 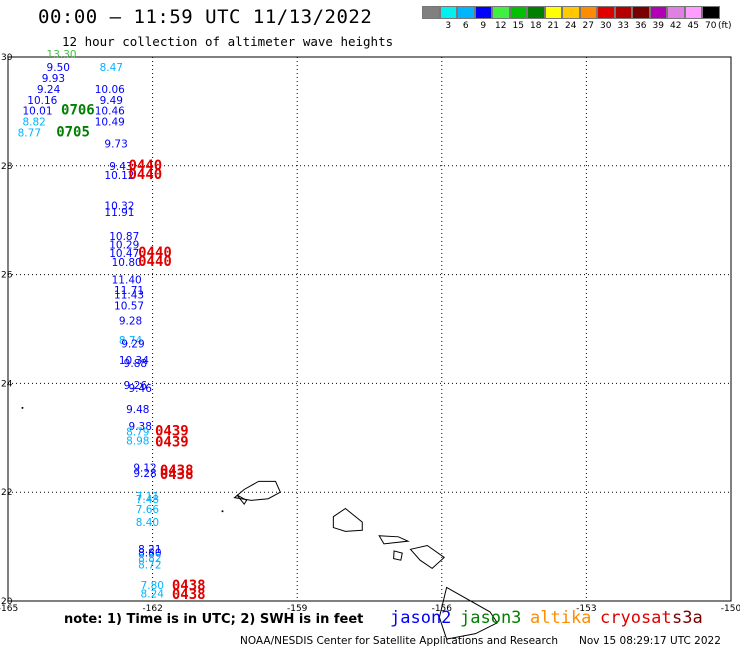 What do you see at coordinates (448, 26) in the screenshot?
I see `color-scale-label: 3` at bounding box center [448, 26].